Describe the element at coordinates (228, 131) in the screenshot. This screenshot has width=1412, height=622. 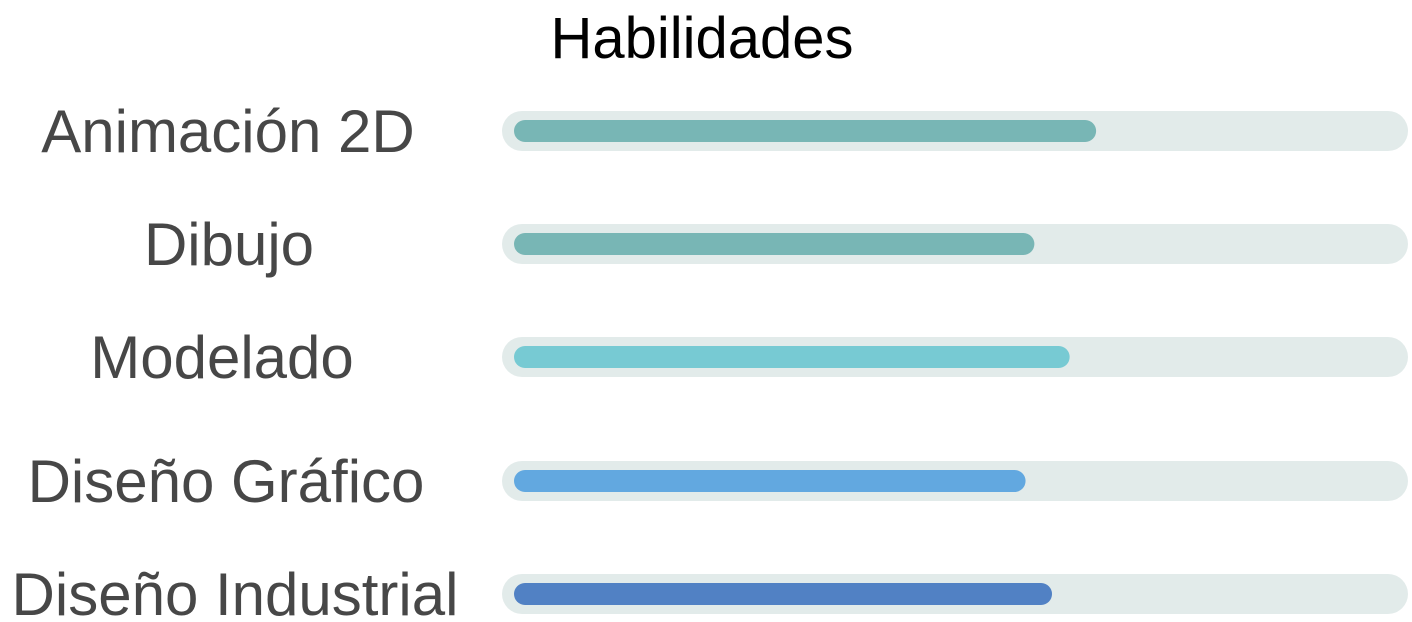
I see `skill-label: Animación 2D` at that location.